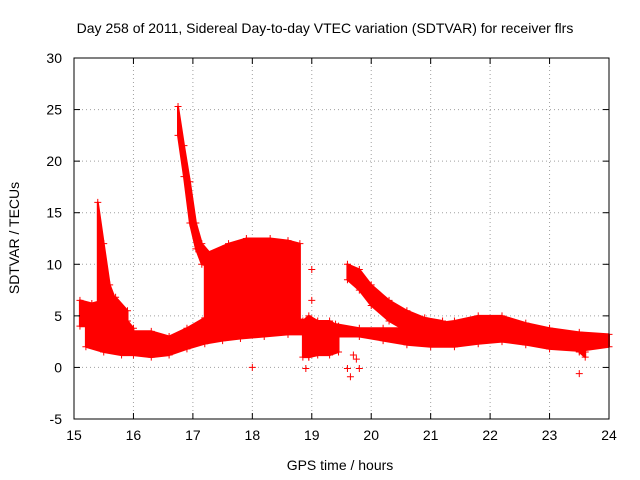 The image size is (640, 480). Describe the element at coordinates (58, 367) in the screenshot. I see `y-tick-label-1: 0` at that location.